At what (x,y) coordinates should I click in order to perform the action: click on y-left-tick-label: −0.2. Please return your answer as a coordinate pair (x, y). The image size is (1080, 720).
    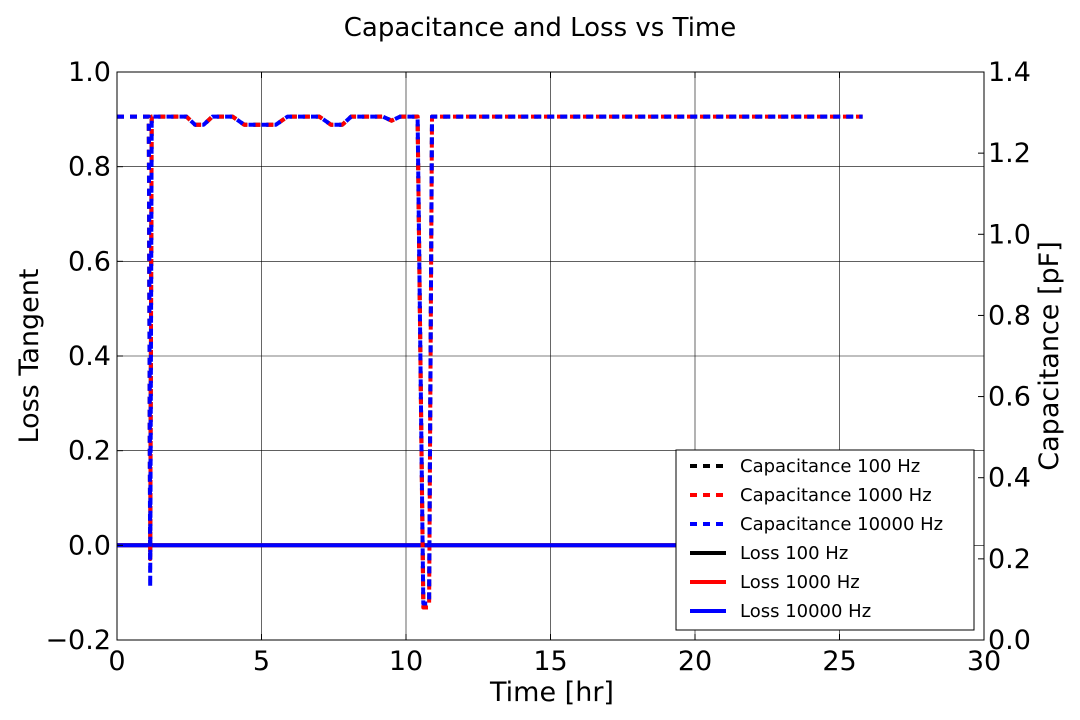
    Looking at the image, I should click on (78, 640).